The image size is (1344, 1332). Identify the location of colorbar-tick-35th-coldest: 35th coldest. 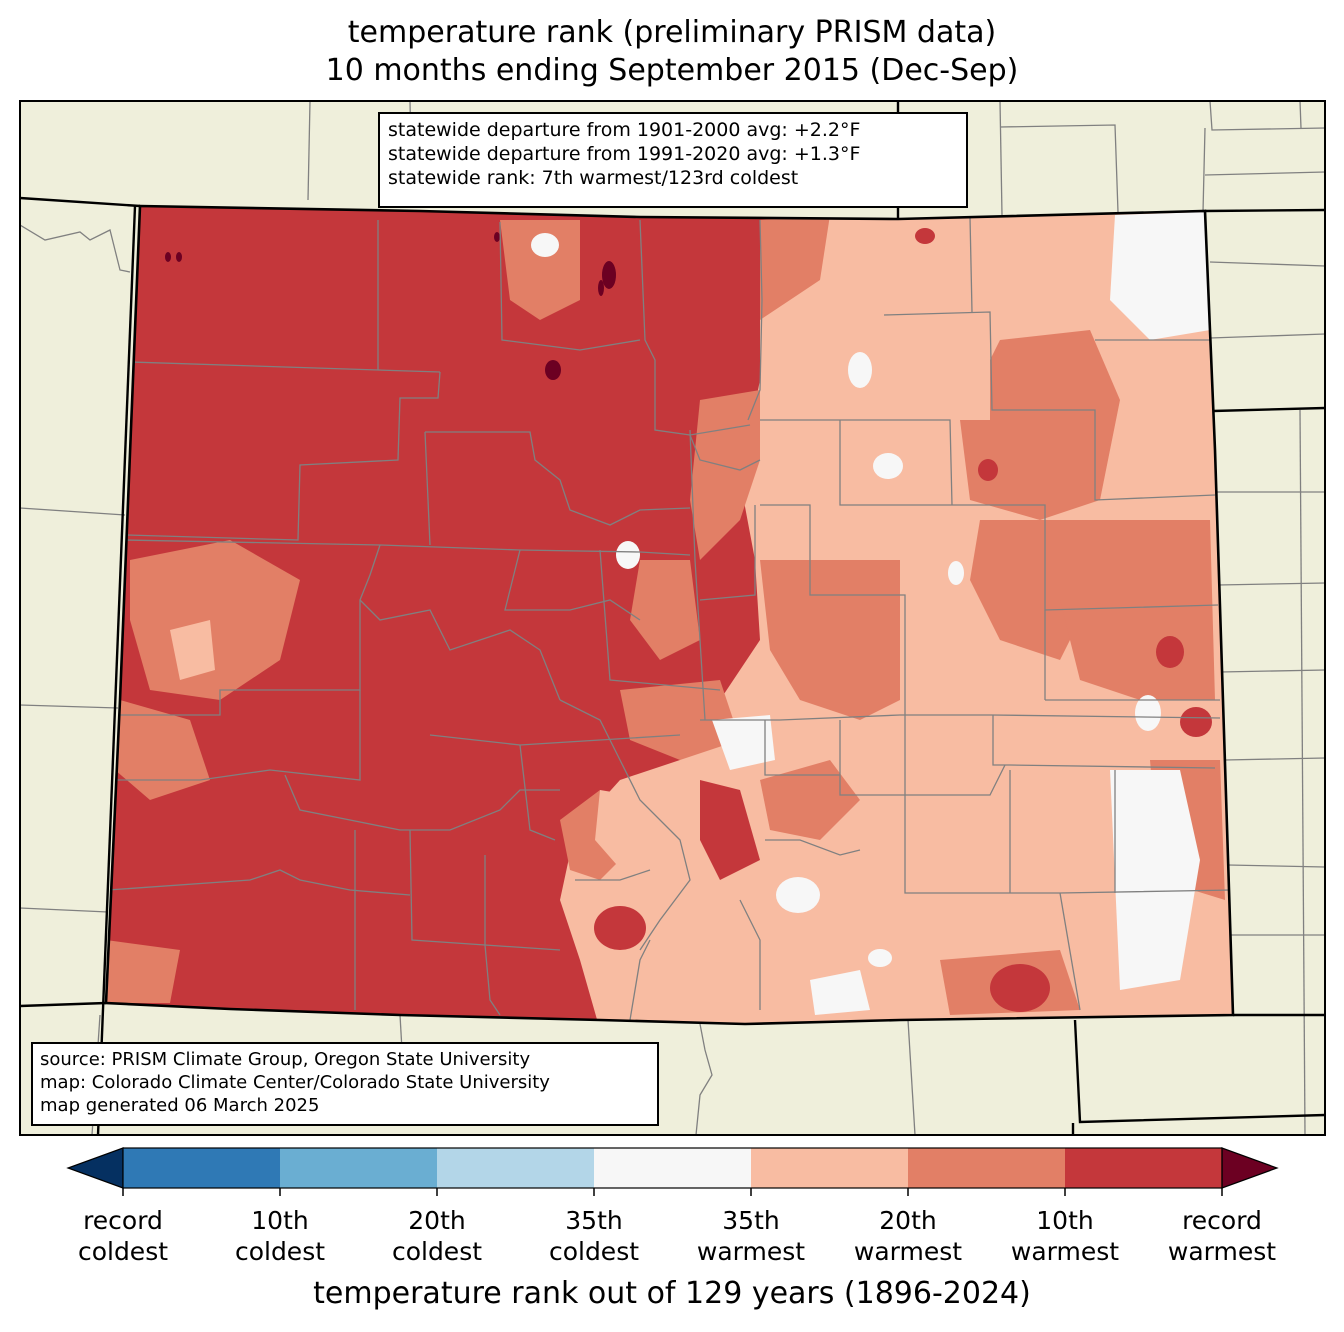
(594, 1236).